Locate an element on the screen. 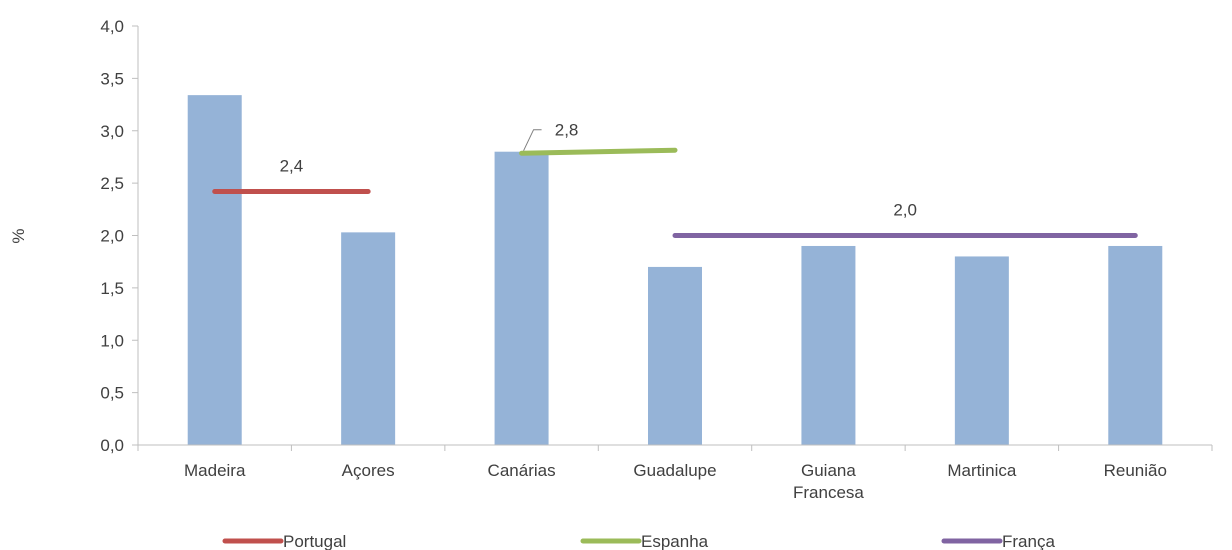  y-tick-label: 0,0 is located at coordinates (112, 445).